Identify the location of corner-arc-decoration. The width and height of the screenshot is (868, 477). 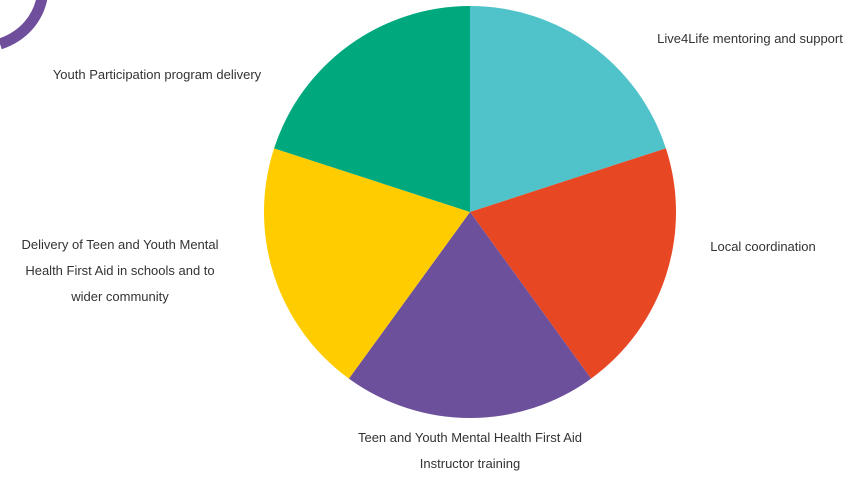
(24, 25).